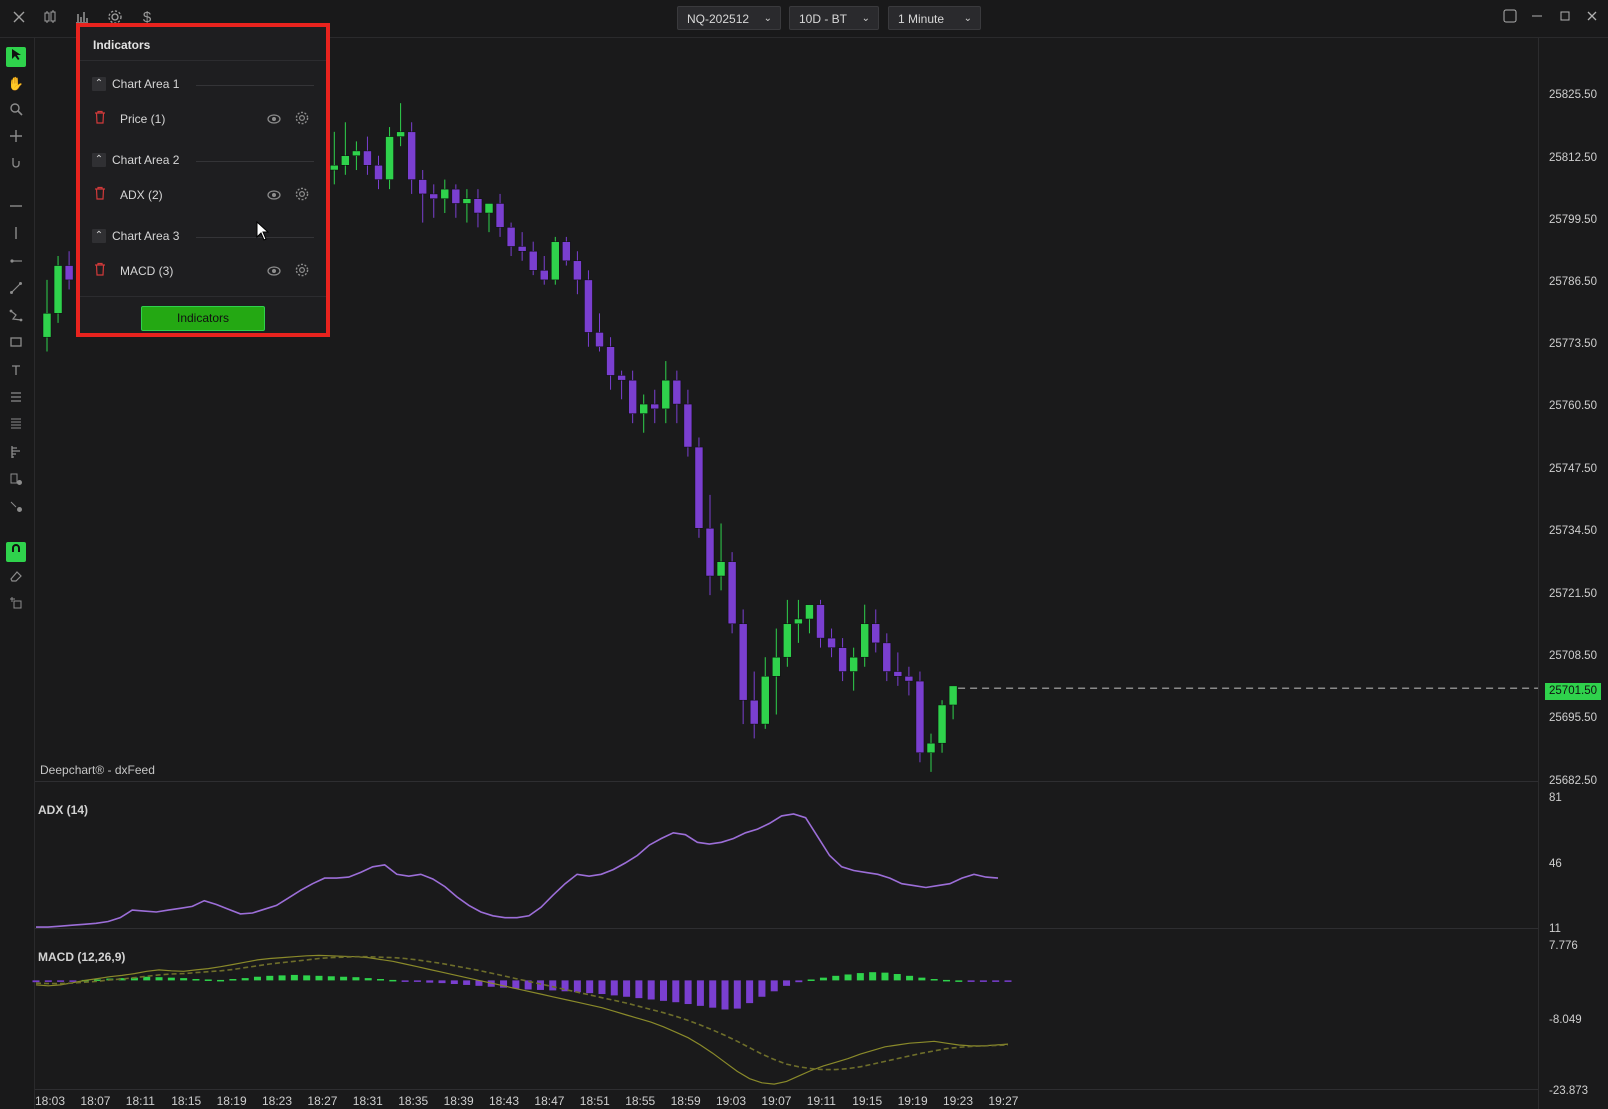 This screenshot has width=1608, height=1109. Describe the element at coordinates (1510, 18) in the screenshot. I see `window-layout-icon` at that location.